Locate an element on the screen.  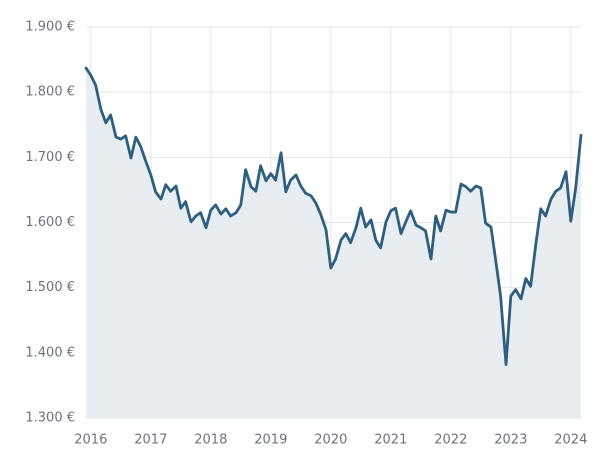
x-tick-label: 2023 is located at coordinates (510, 440).